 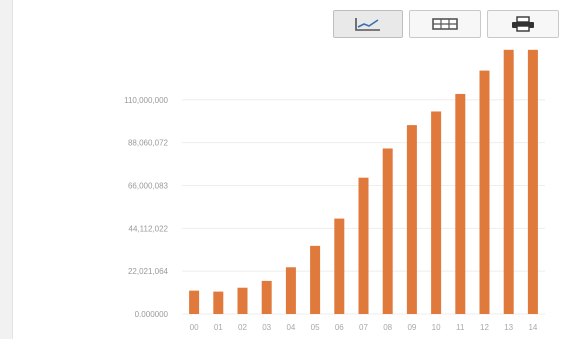 What do you see at coordinates (242, 327) in the screenshot?
I see `x-tick-label: 02` at bounding box center [242, 327].